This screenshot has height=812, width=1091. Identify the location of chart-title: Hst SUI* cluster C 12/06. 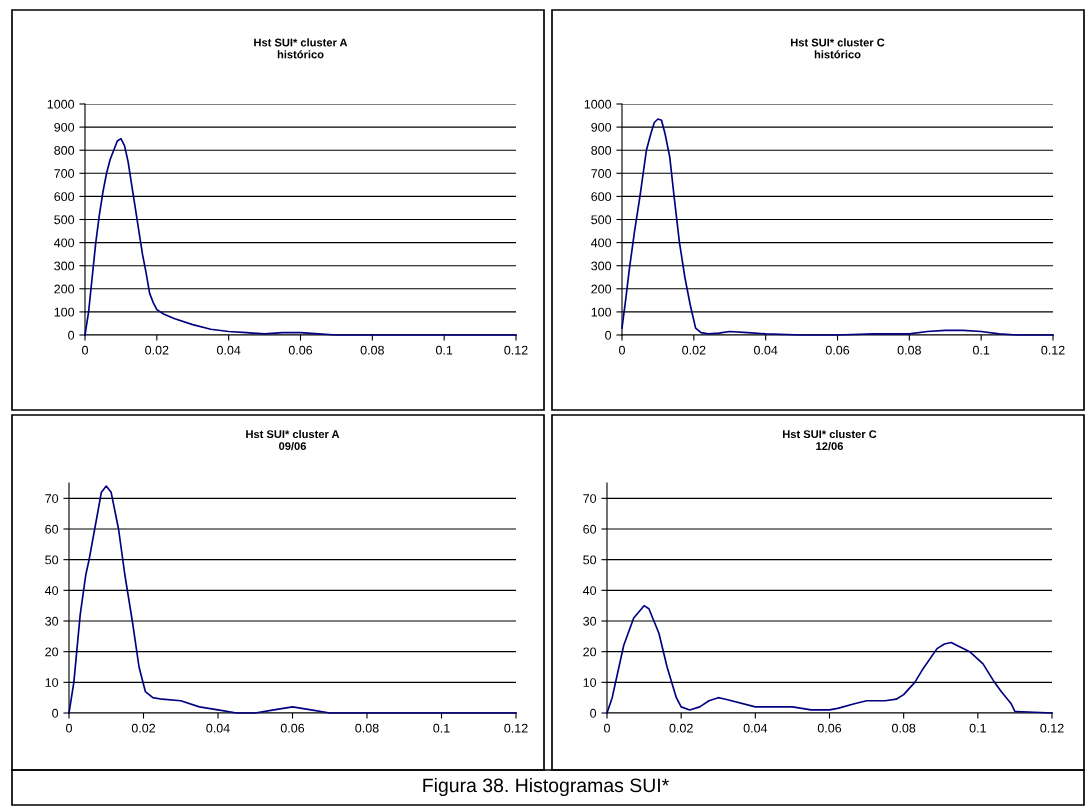
(830, 440).